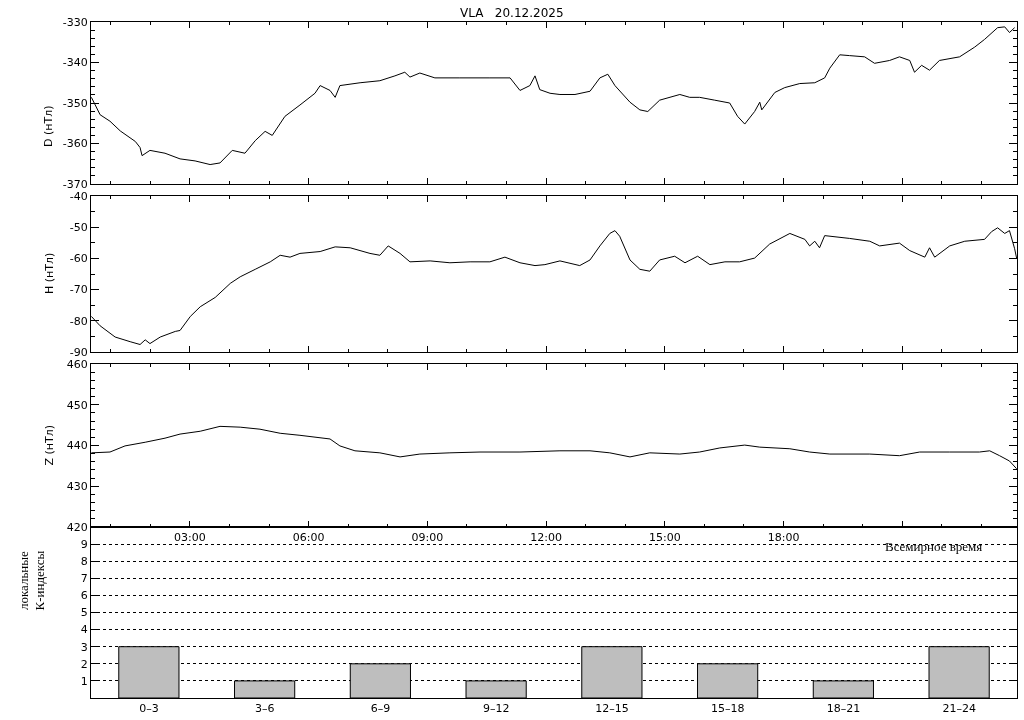 The image size is (1024, 720). What do you see at coordinates (84, 630) in the screenshot?
I see `y-tick-label: 4` at bounding box center [84, 630].